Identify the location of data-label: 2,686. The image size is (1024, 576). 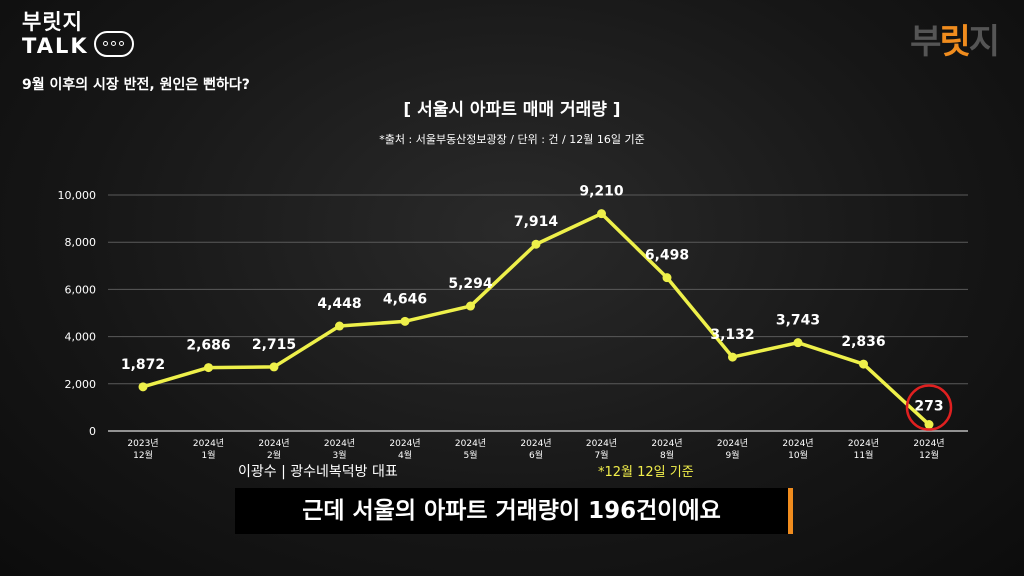
(208, 346).